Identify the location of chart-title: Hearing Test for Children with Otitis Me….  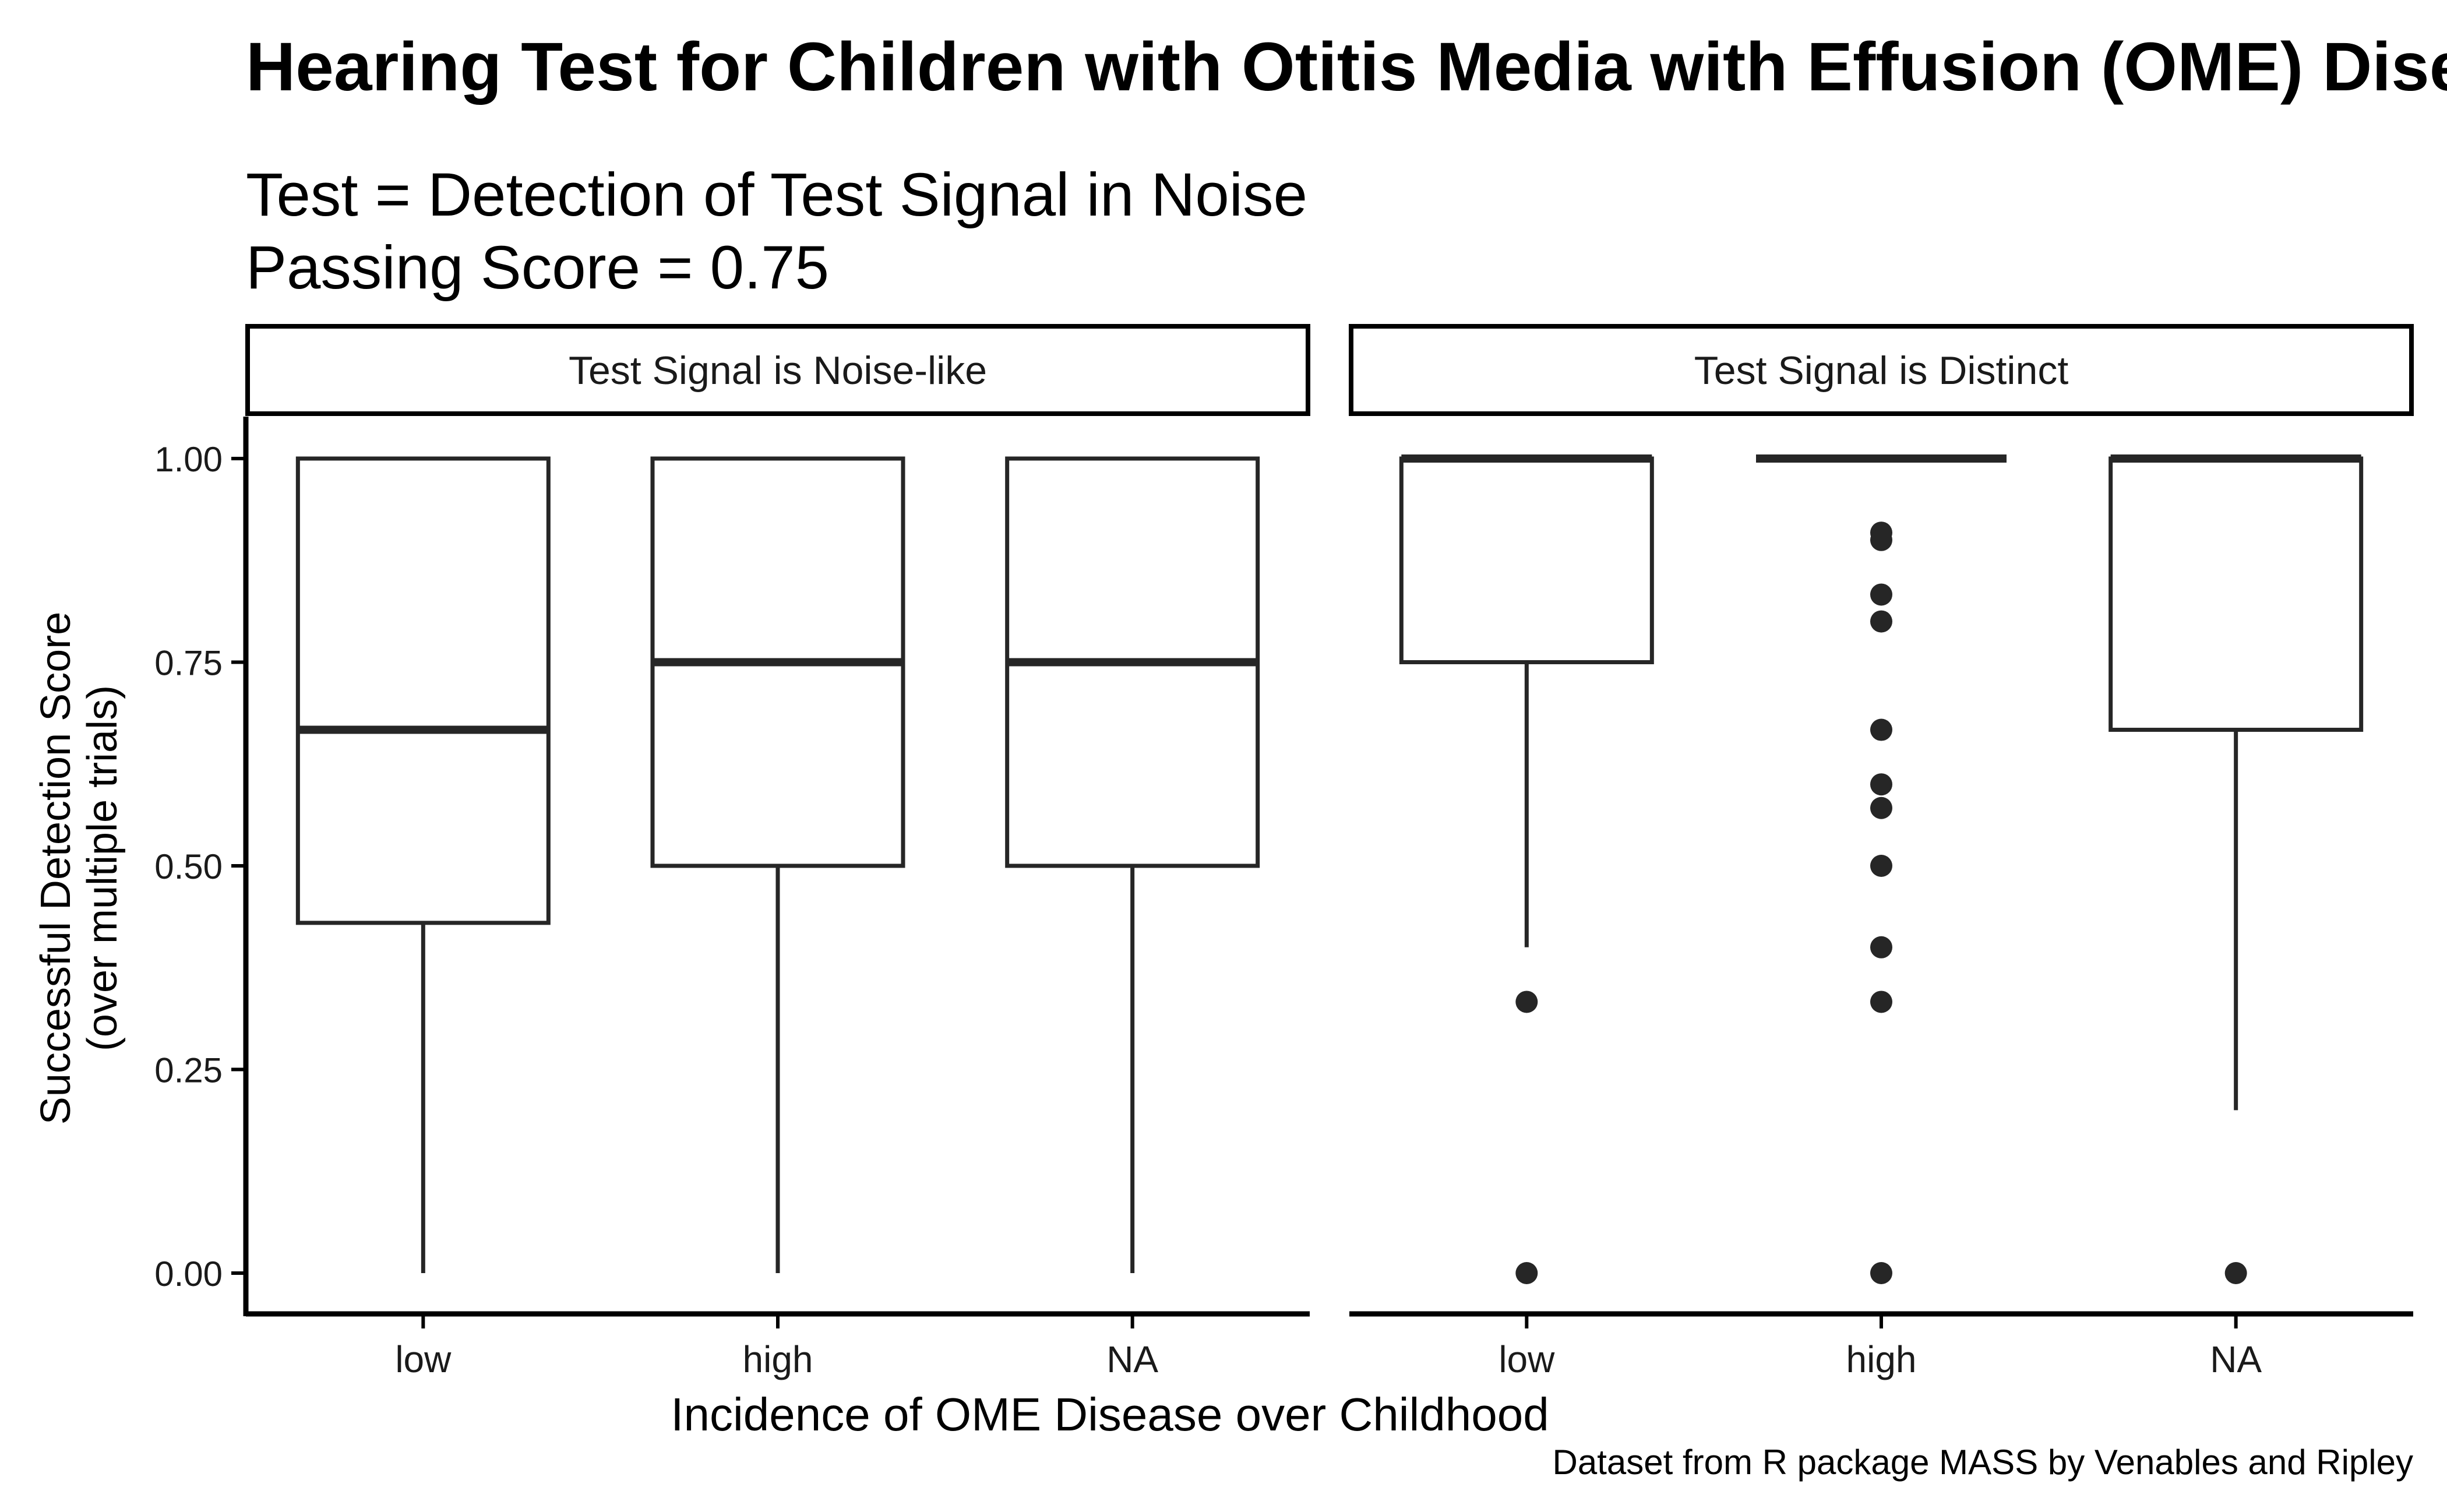
(1346, 67).